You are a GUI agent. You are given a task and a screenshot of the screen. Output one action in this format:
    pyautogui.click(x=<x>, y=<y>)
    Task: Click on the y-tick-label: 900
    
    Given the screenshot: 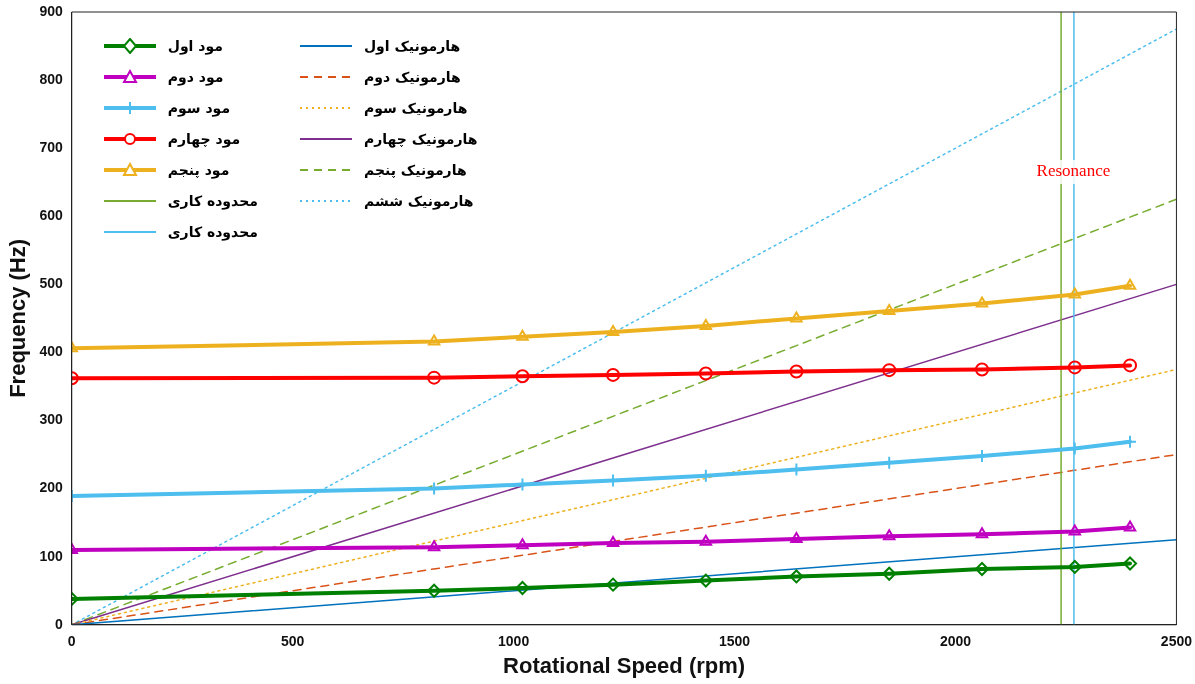 What is the action you would take?
    pyautogui.click(x=51, y=10)
    